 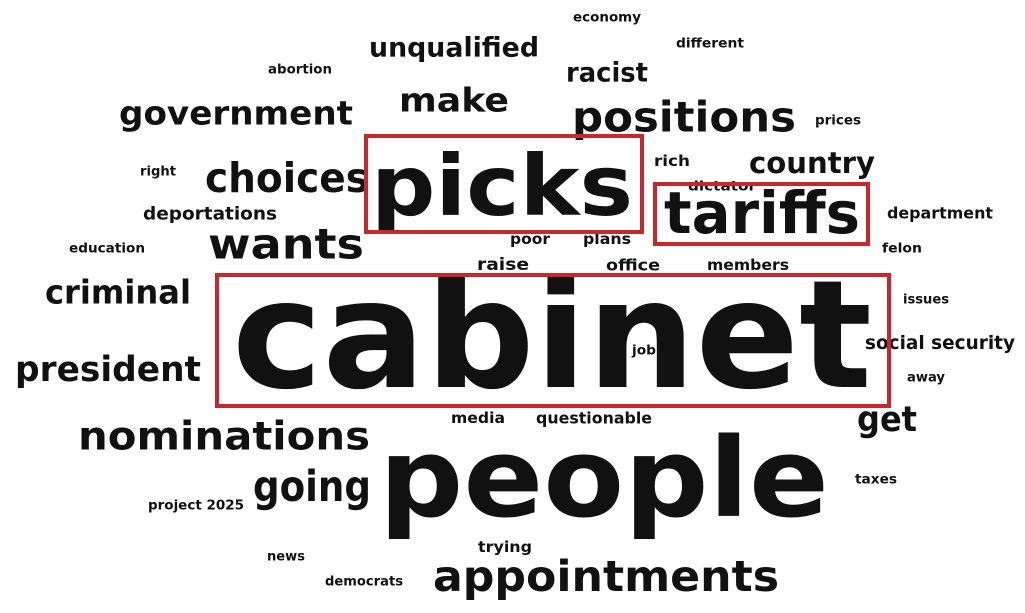 I want to click on word: right, so click(x=158, y=172).